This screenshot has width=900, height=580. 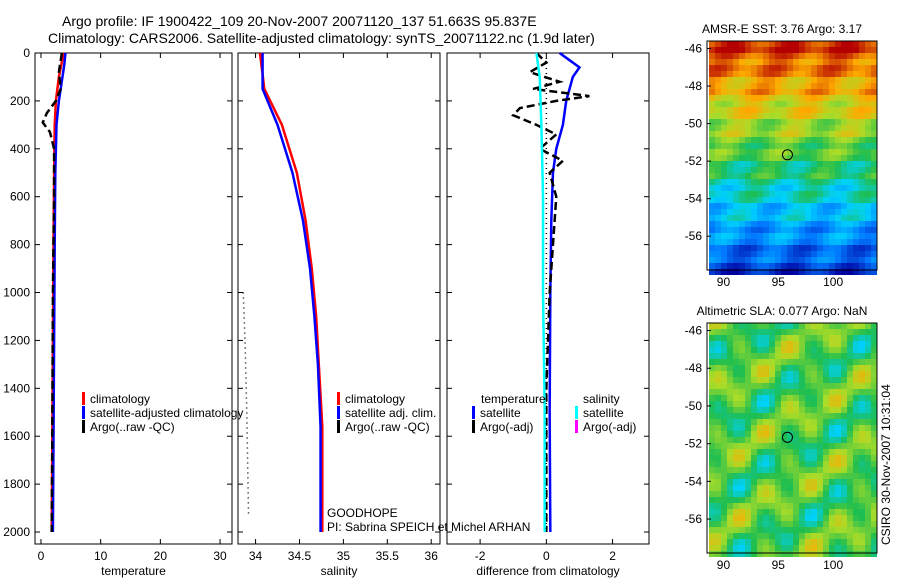 I want to click on y-tick-label: 0, so click(x=26, y=53).